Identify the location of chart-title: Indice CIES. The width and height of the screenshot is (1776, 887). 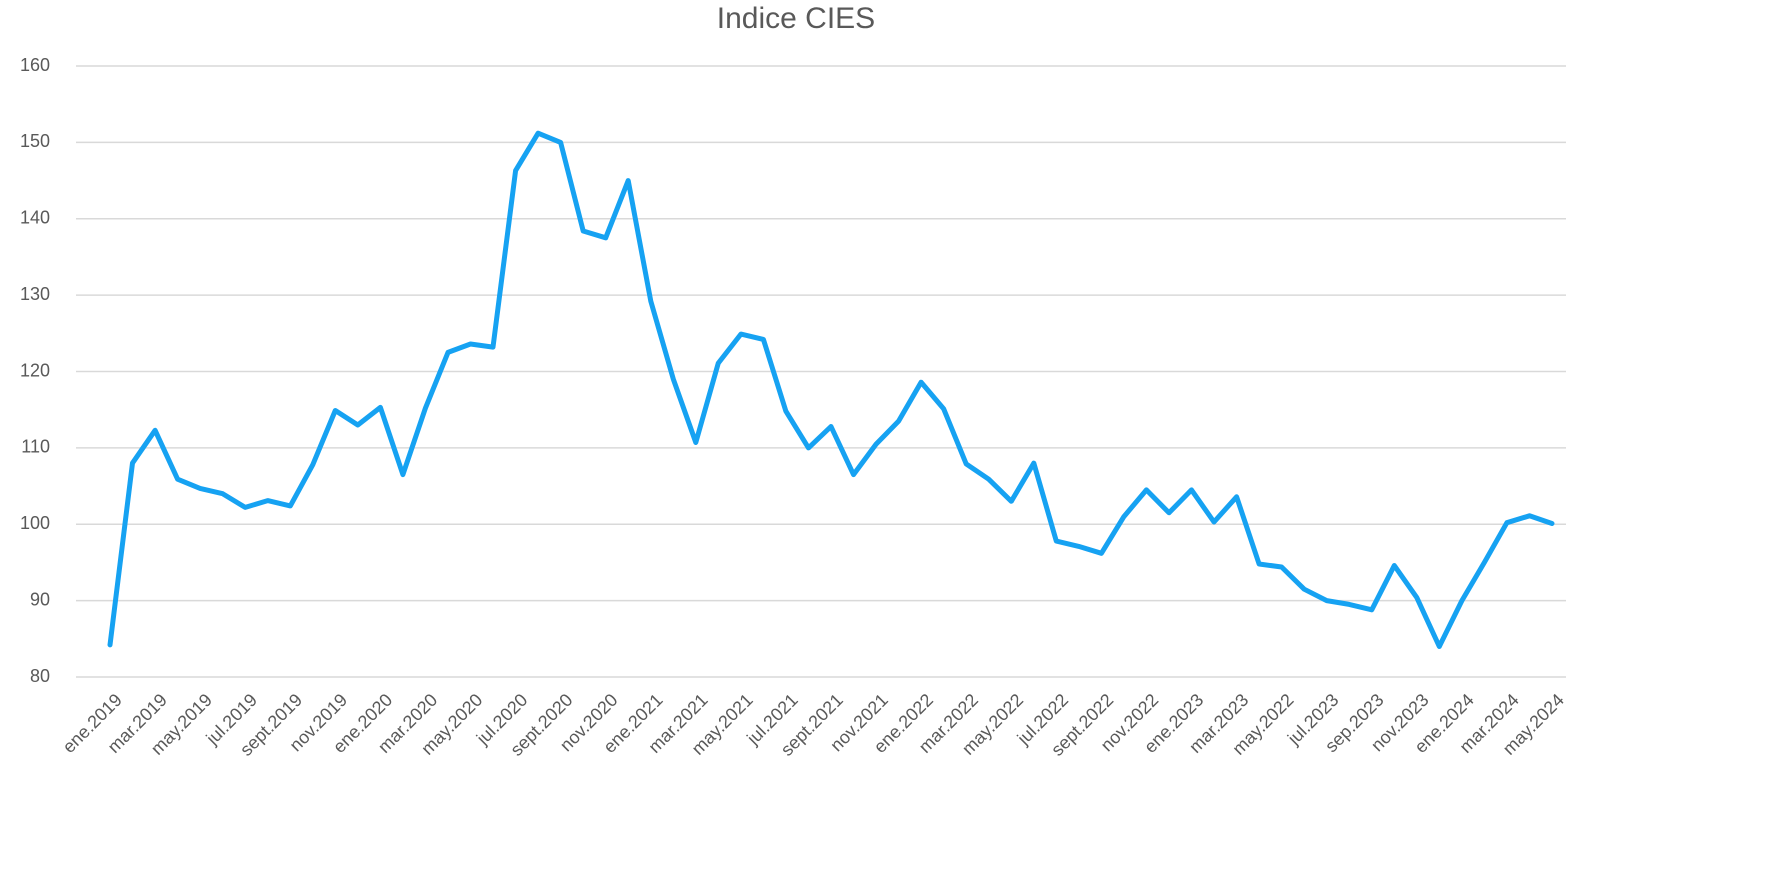
(796, 18).